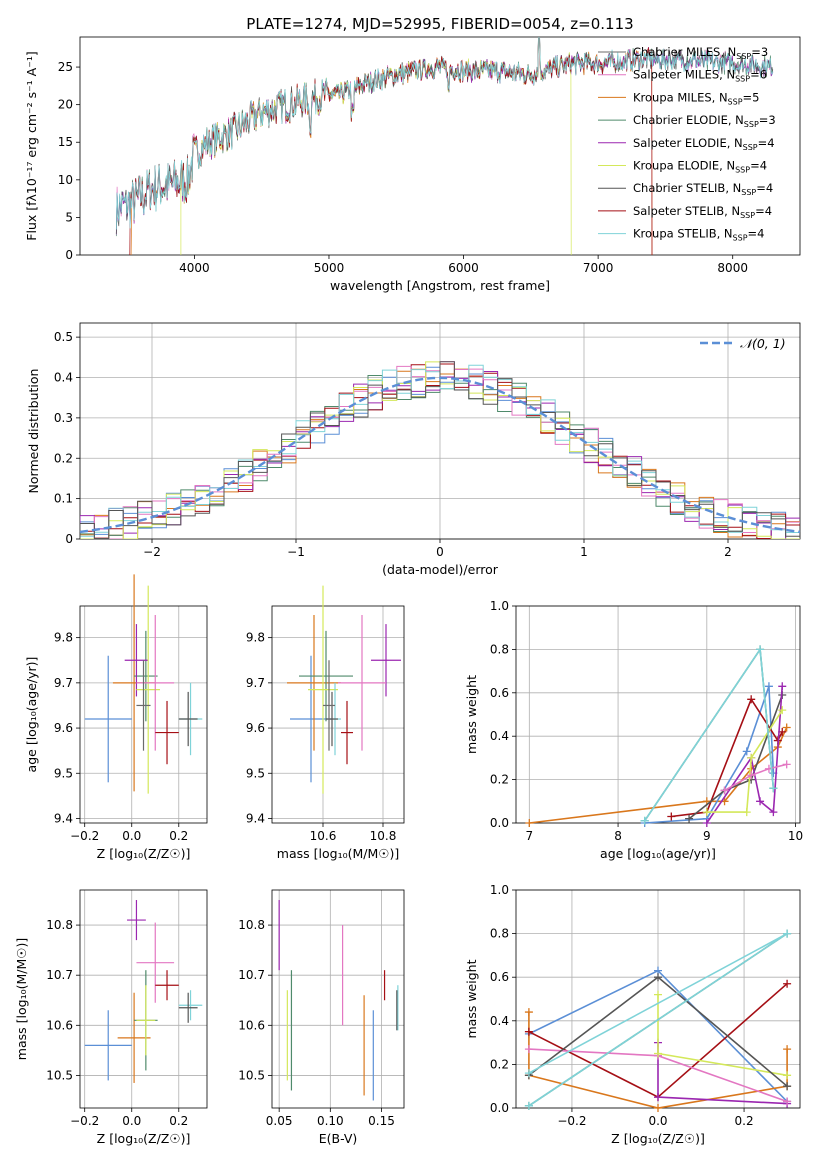 This screenshot has width=819, height=1170. What do you see at coordinates (33, 431) in the screenshot?
I see `y-axis-label: Normed distribution` at bounding box center [33, 431].